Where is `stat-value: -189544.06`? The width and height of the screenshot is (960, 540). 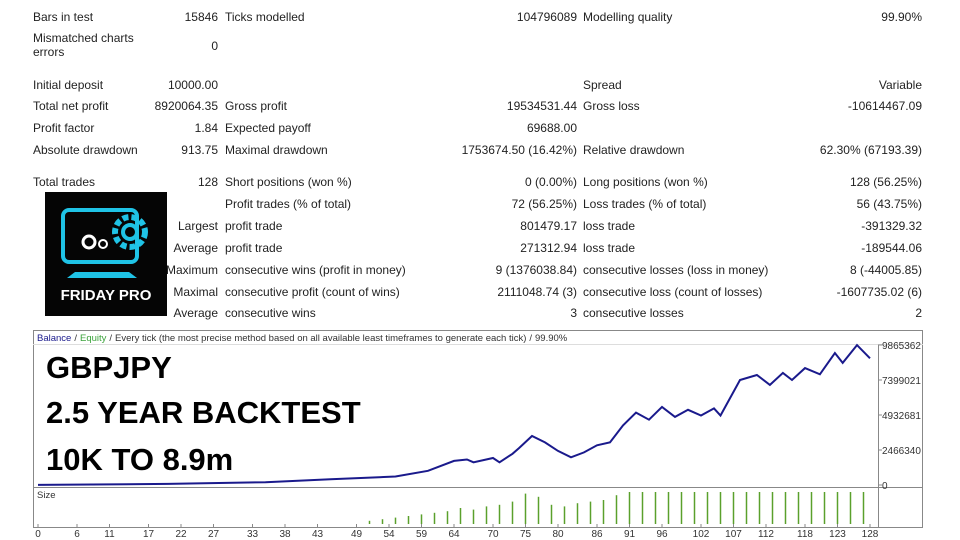
stat-value: -189544.06 is located at coordinates (891, 248).